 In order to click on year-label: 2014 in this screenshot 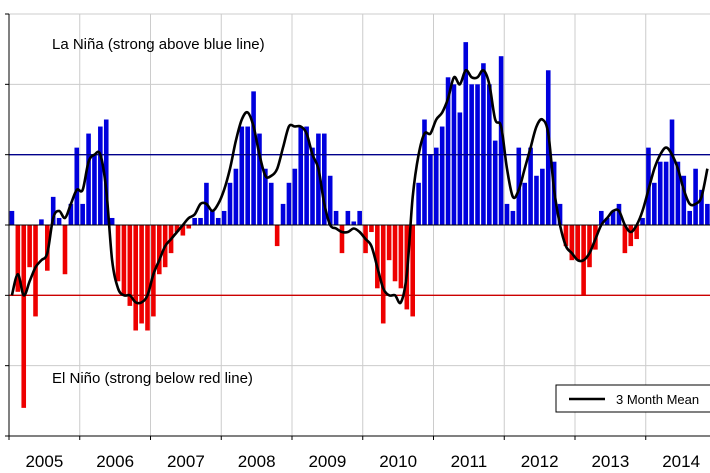, I will do `click(681, 461)`.